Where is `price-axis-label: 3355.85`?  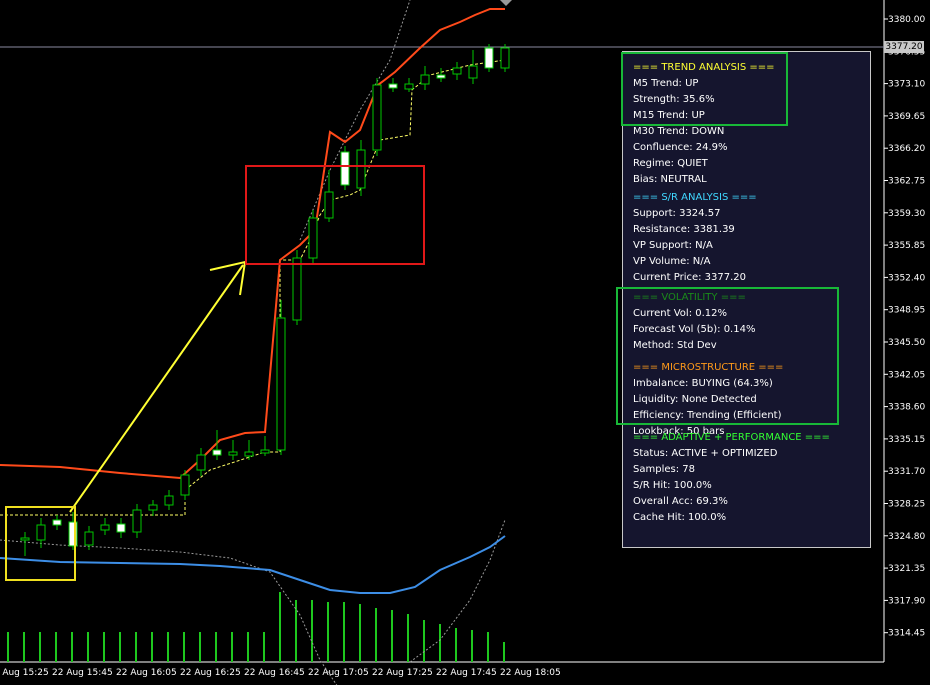 price-axis-label: 3355.85 is located at coordinates (906, 246).